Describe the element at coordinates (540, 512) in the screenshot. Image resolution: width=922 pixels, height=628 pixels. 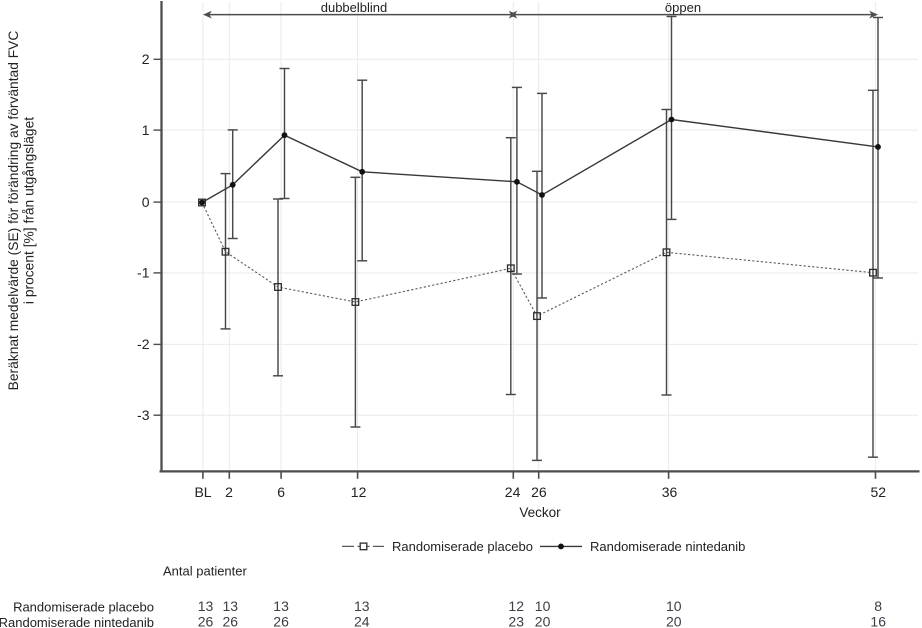
I see `svg-text: Veckor` at that location.